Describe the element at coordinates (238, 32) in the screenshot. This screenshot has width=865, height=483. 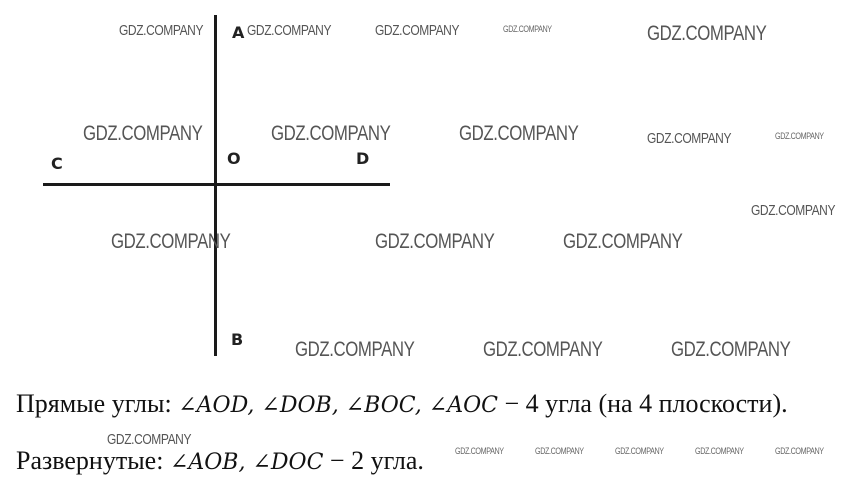
I see `label-a: A` at that location.